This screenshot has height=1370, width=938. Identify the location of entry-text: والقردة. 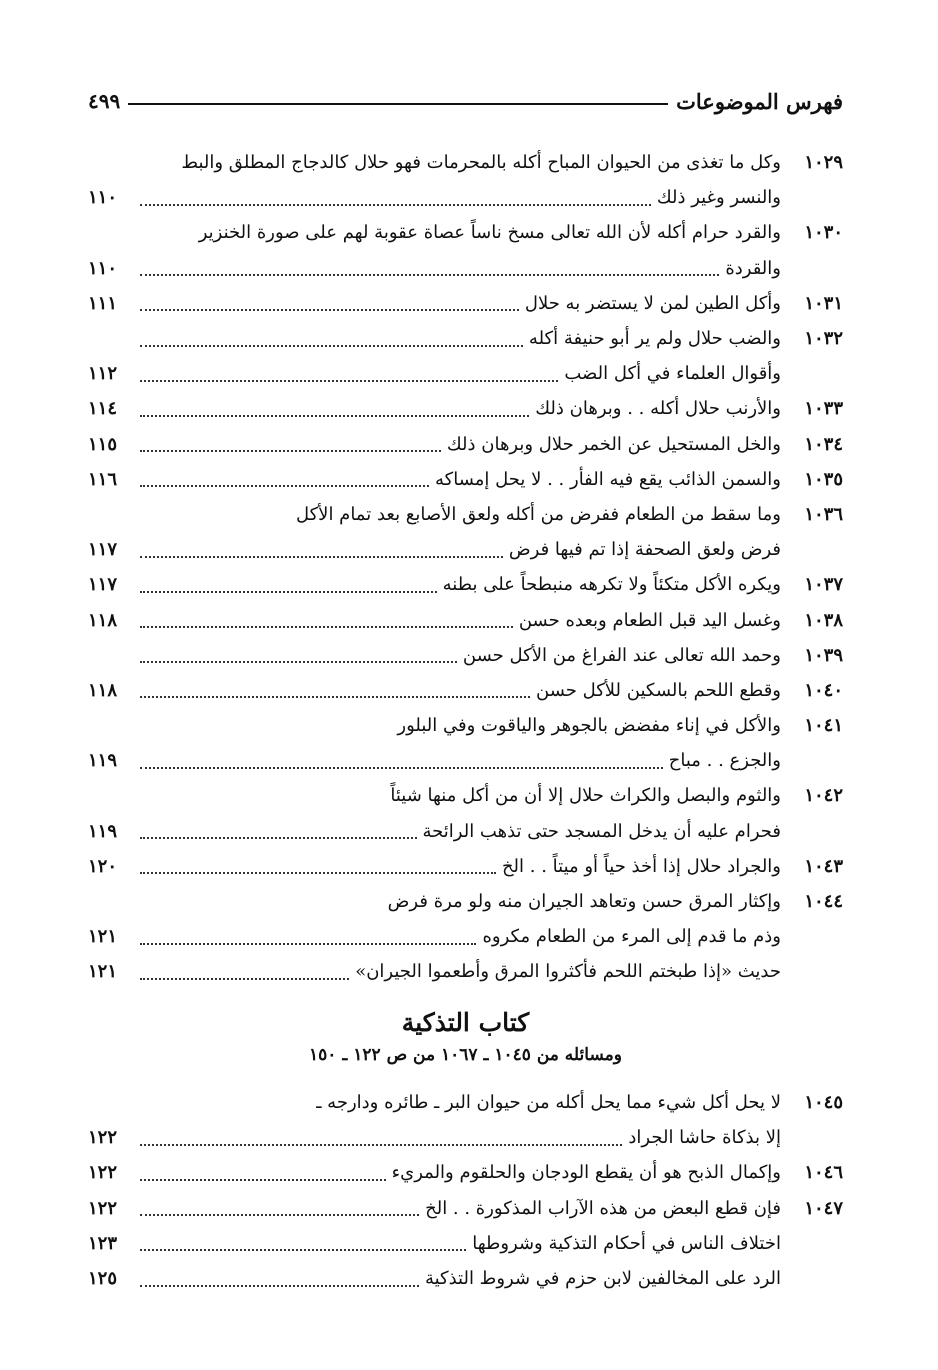
(753, 268).